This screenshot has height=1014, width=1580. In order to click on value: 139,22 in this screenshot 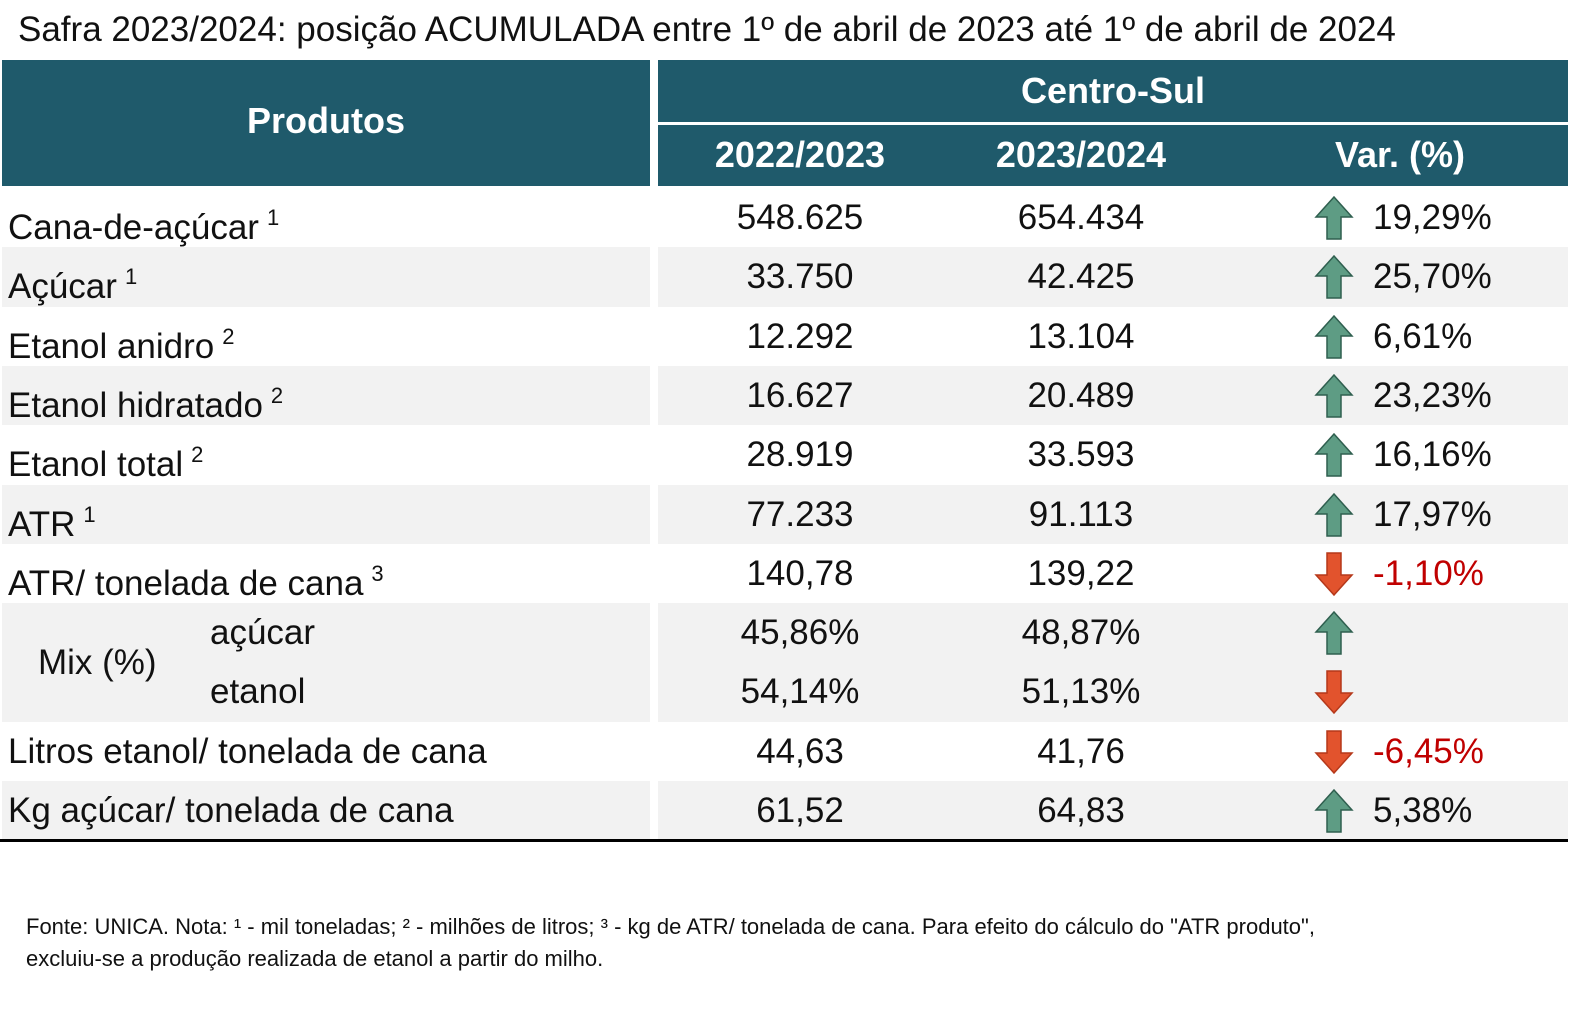, I will do `click(1081, 573)`.